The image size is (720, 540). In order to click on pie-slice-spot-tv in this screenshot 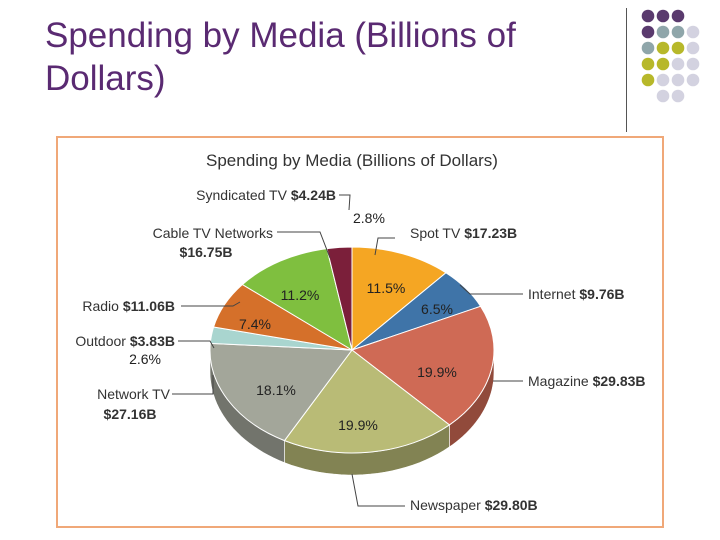, I will do `click(399, 299)`.